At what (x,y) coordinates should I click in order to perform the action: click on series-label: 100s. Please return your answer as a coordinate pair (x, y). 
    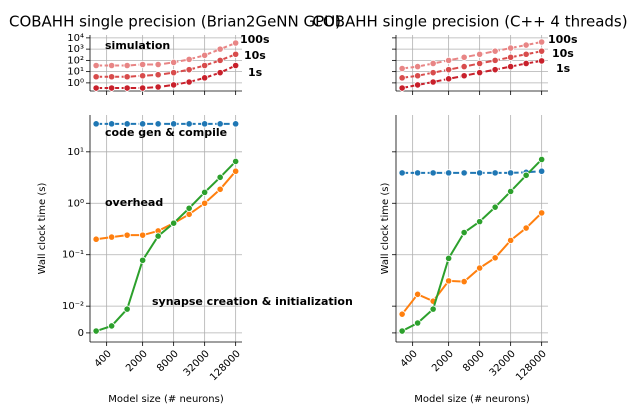
    Looking at the image, I should click on (563, 39).